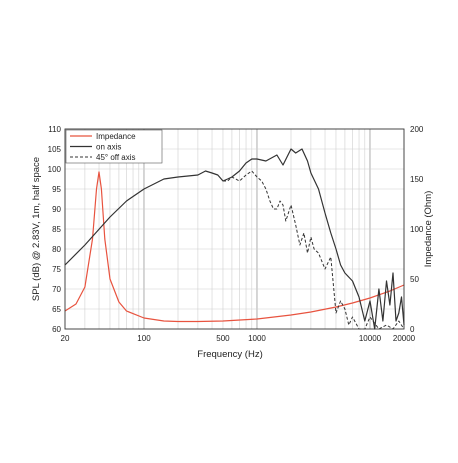 The width and height of the screenshot is (458, 463). Describe the element at coordinates (144, 338) in the screenshot. I see `x-tick-label: 100` at that location.